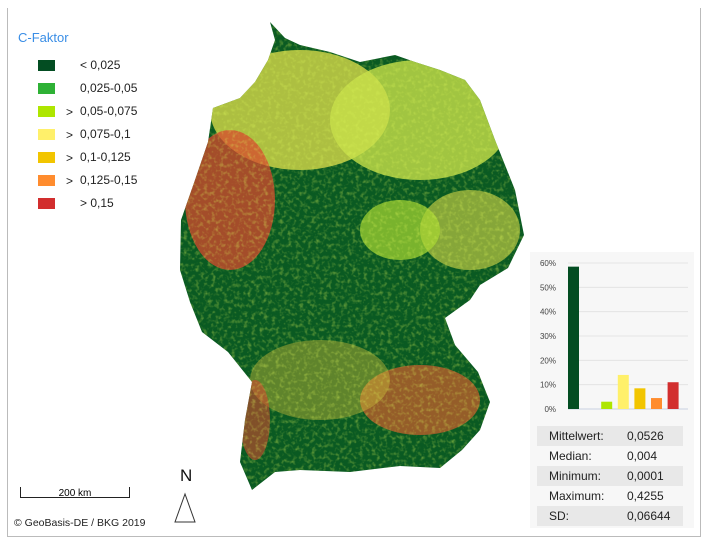 This screenshot has height=547, width=706. What do you see at coordinates (645, 436) in the screenshot?
I see `stat-value: 0,0526` at bounding box center [645, 436].